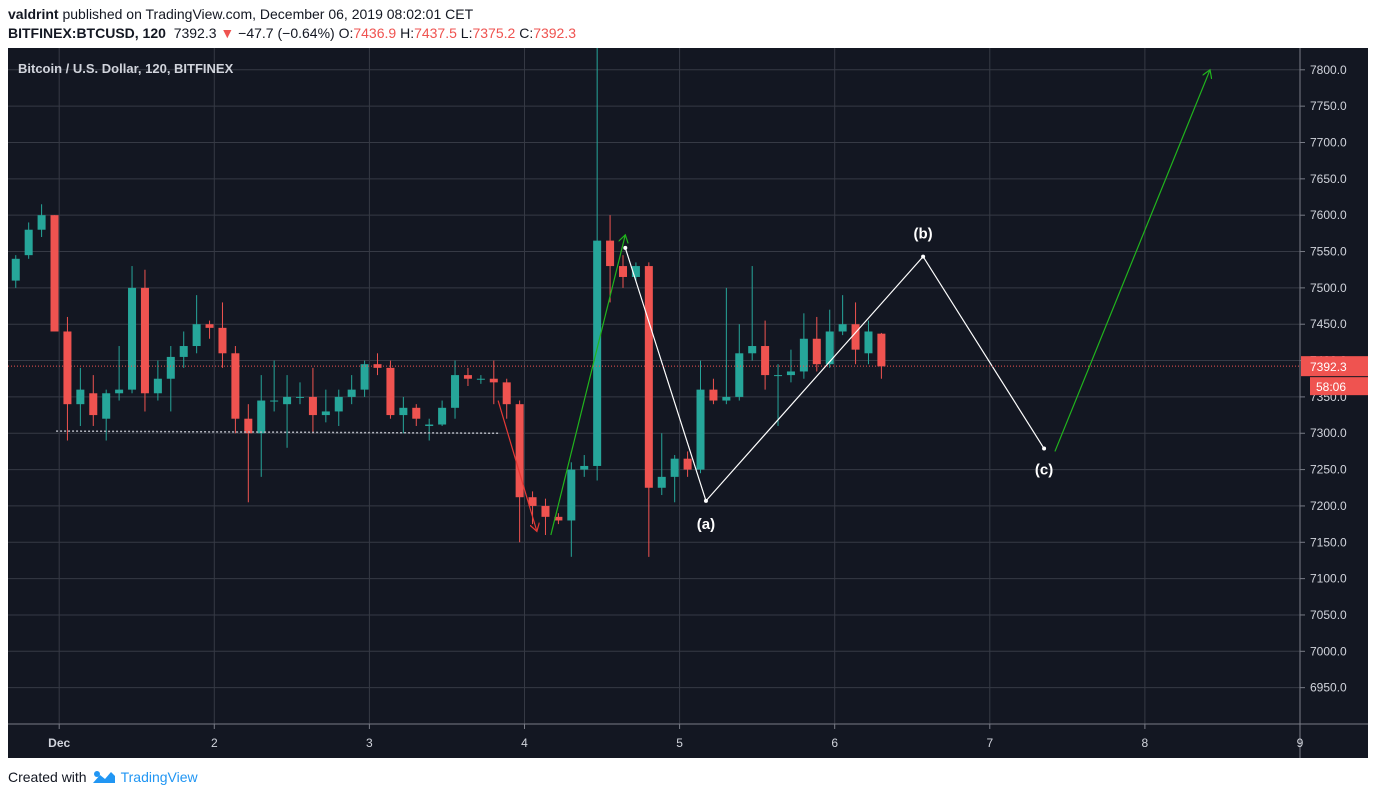 This screenshot has width=1375, height=798. I want to click on wave-path, so click(834, 375).